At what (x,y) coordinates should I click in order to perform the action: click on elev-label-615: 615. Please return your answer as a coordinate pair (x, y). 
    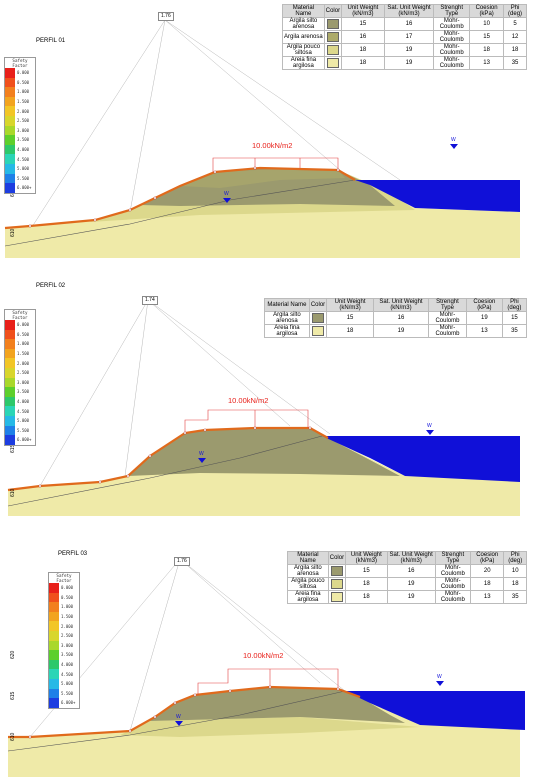
    Looking at the image, I should click on (13, 695).